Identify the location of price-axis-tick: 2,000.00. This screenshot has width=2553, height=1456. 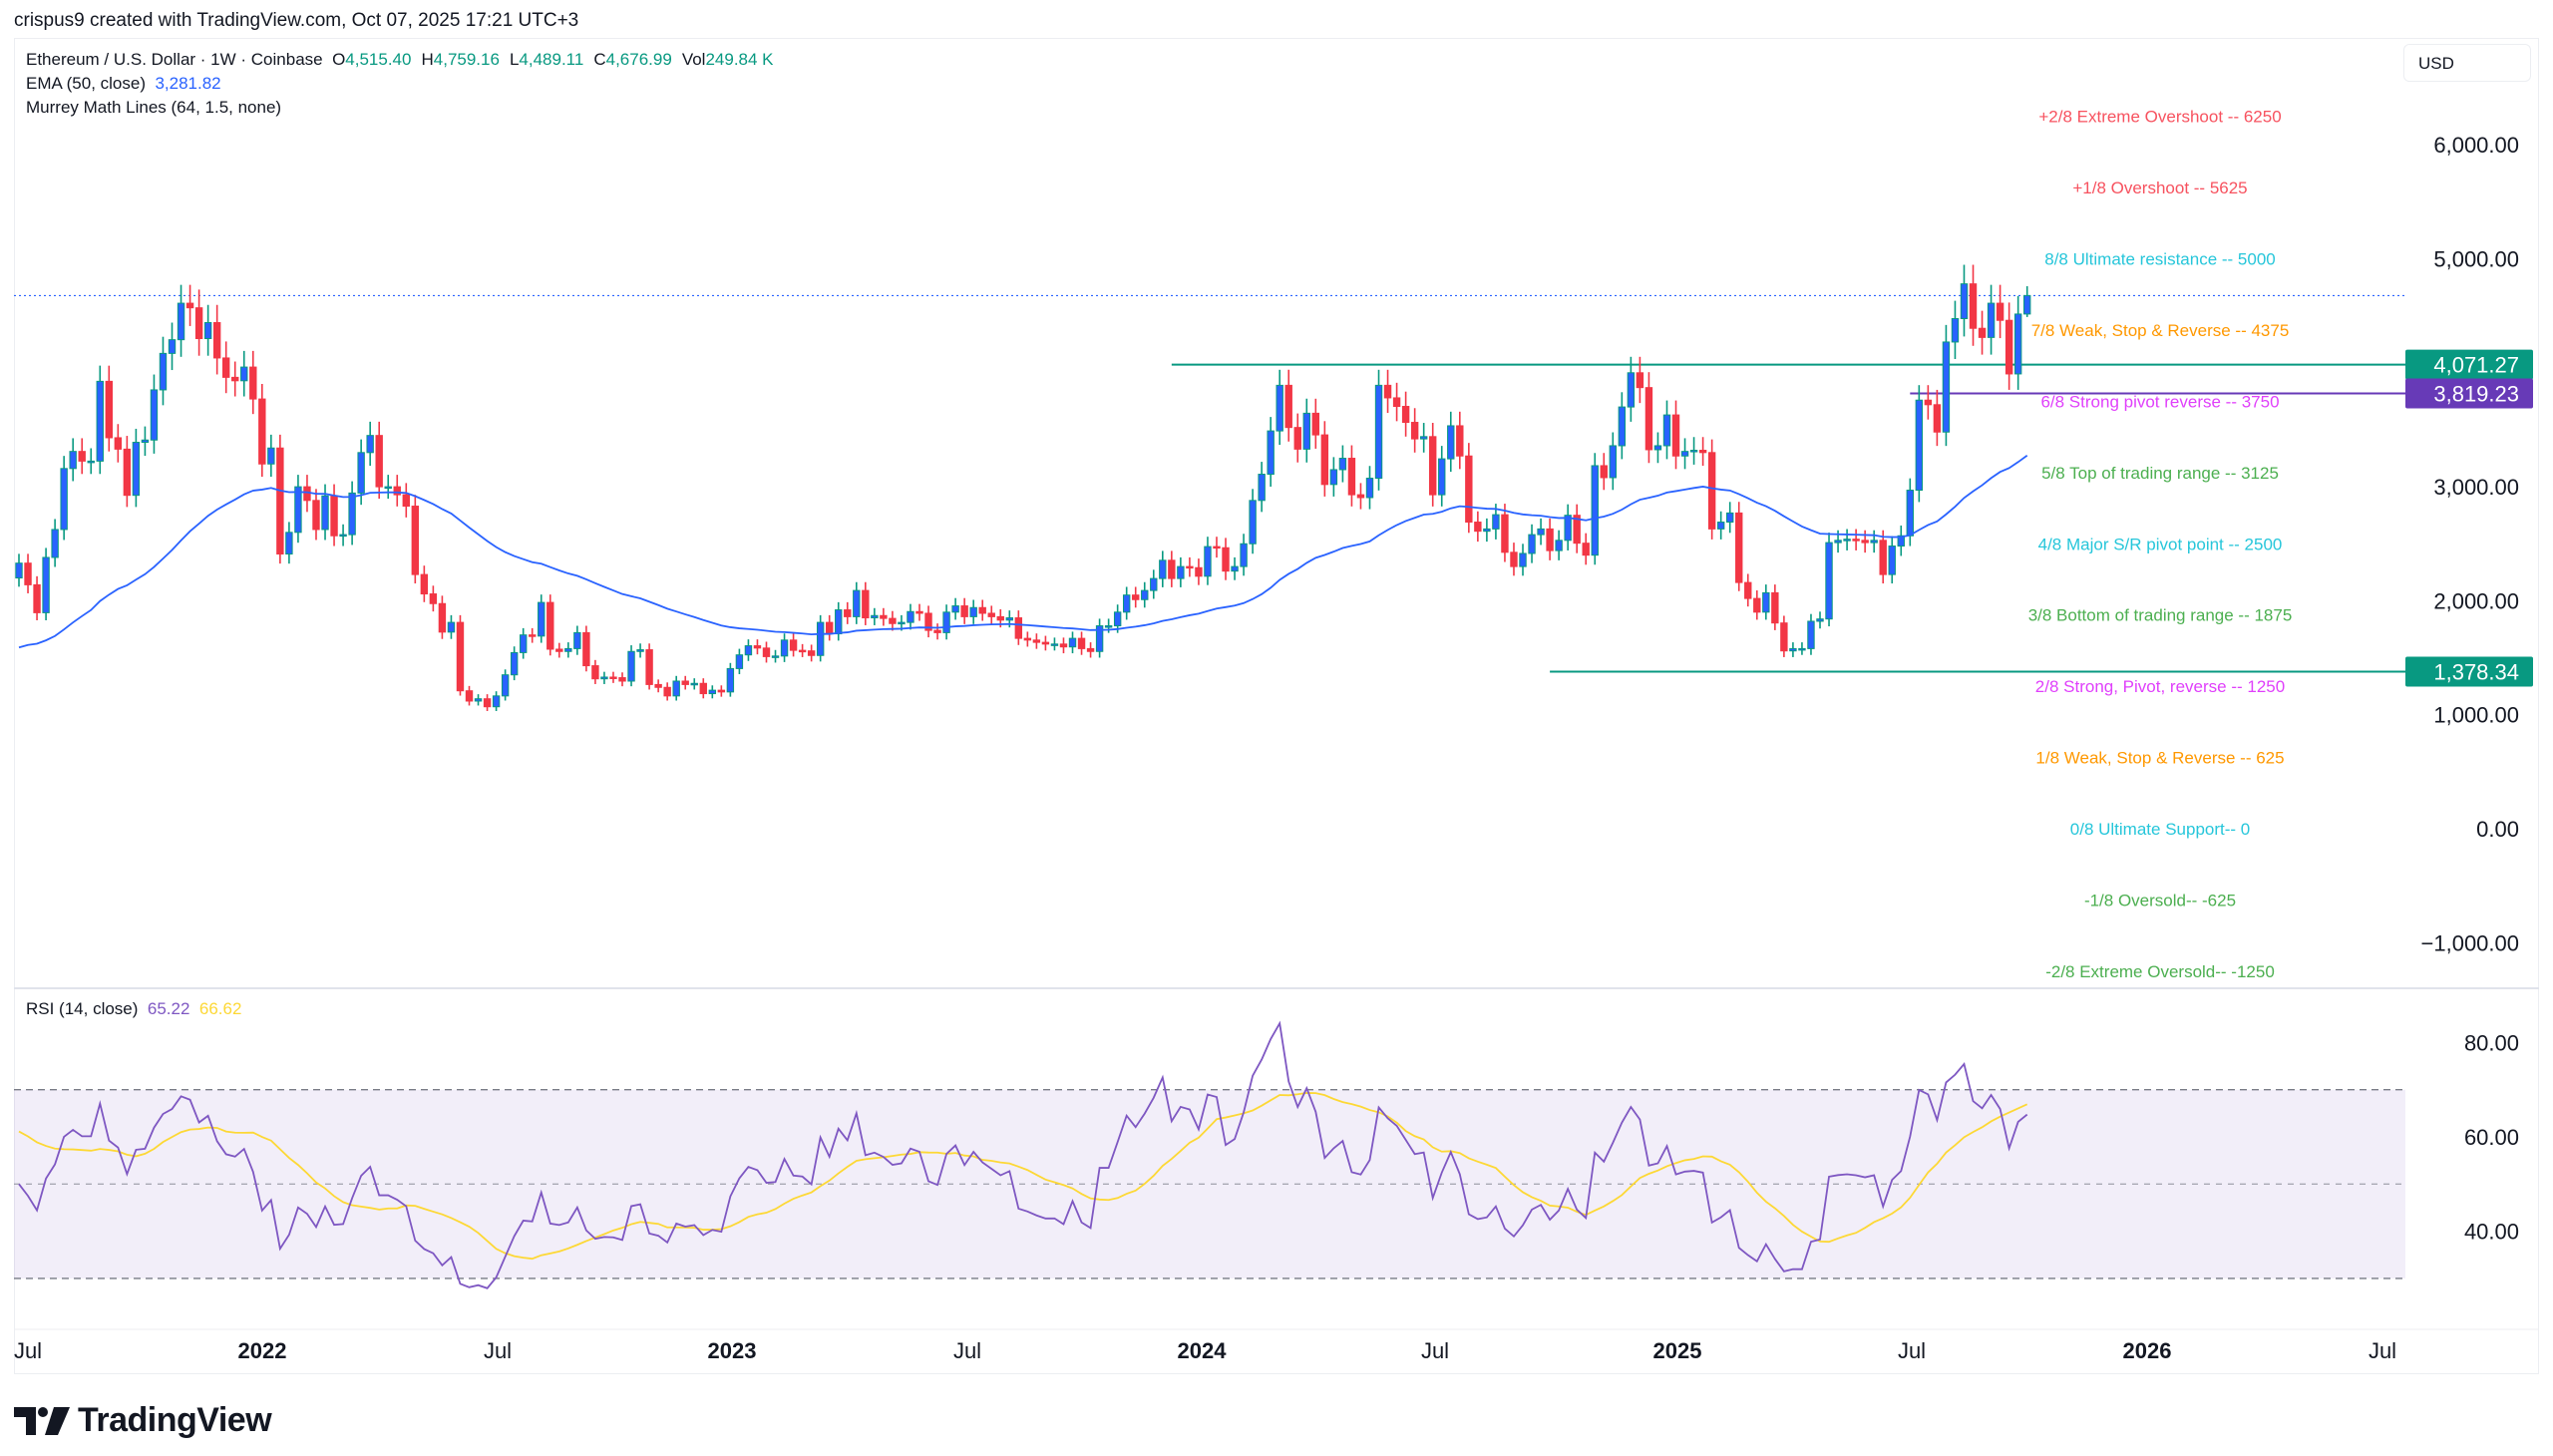
(2476, 600).